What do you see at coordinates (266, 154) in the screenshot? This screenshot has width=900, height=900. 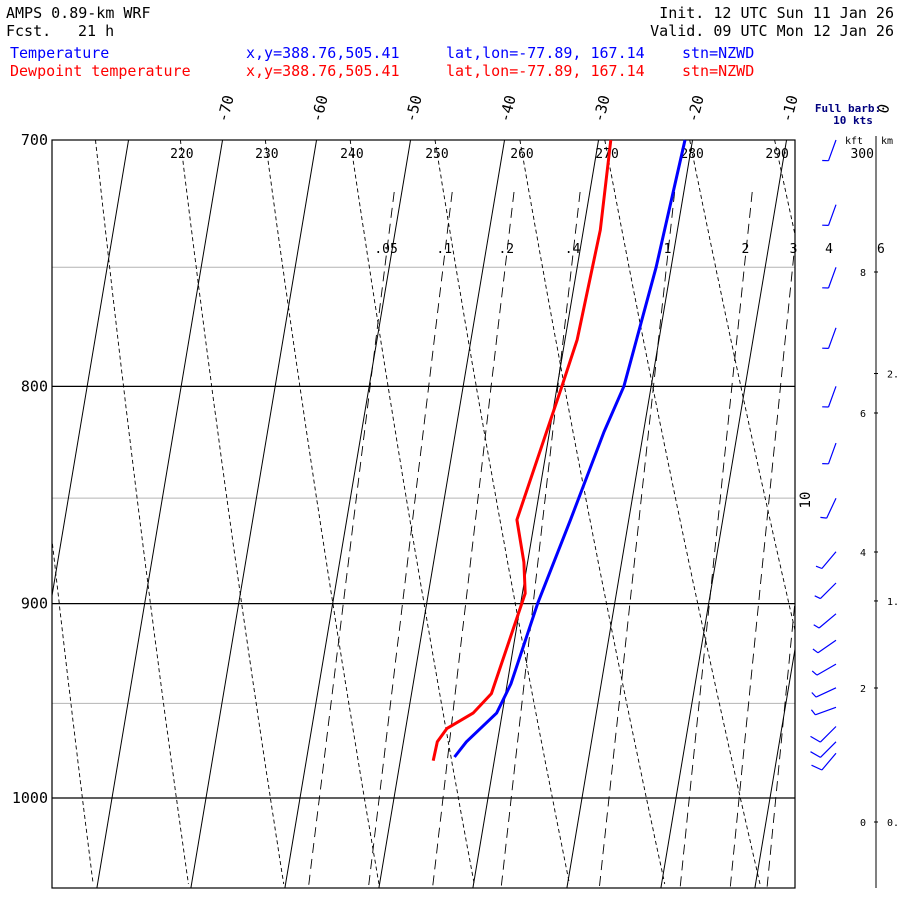 I see `potential-temp-label: 230` at bounding box center [266, 154].